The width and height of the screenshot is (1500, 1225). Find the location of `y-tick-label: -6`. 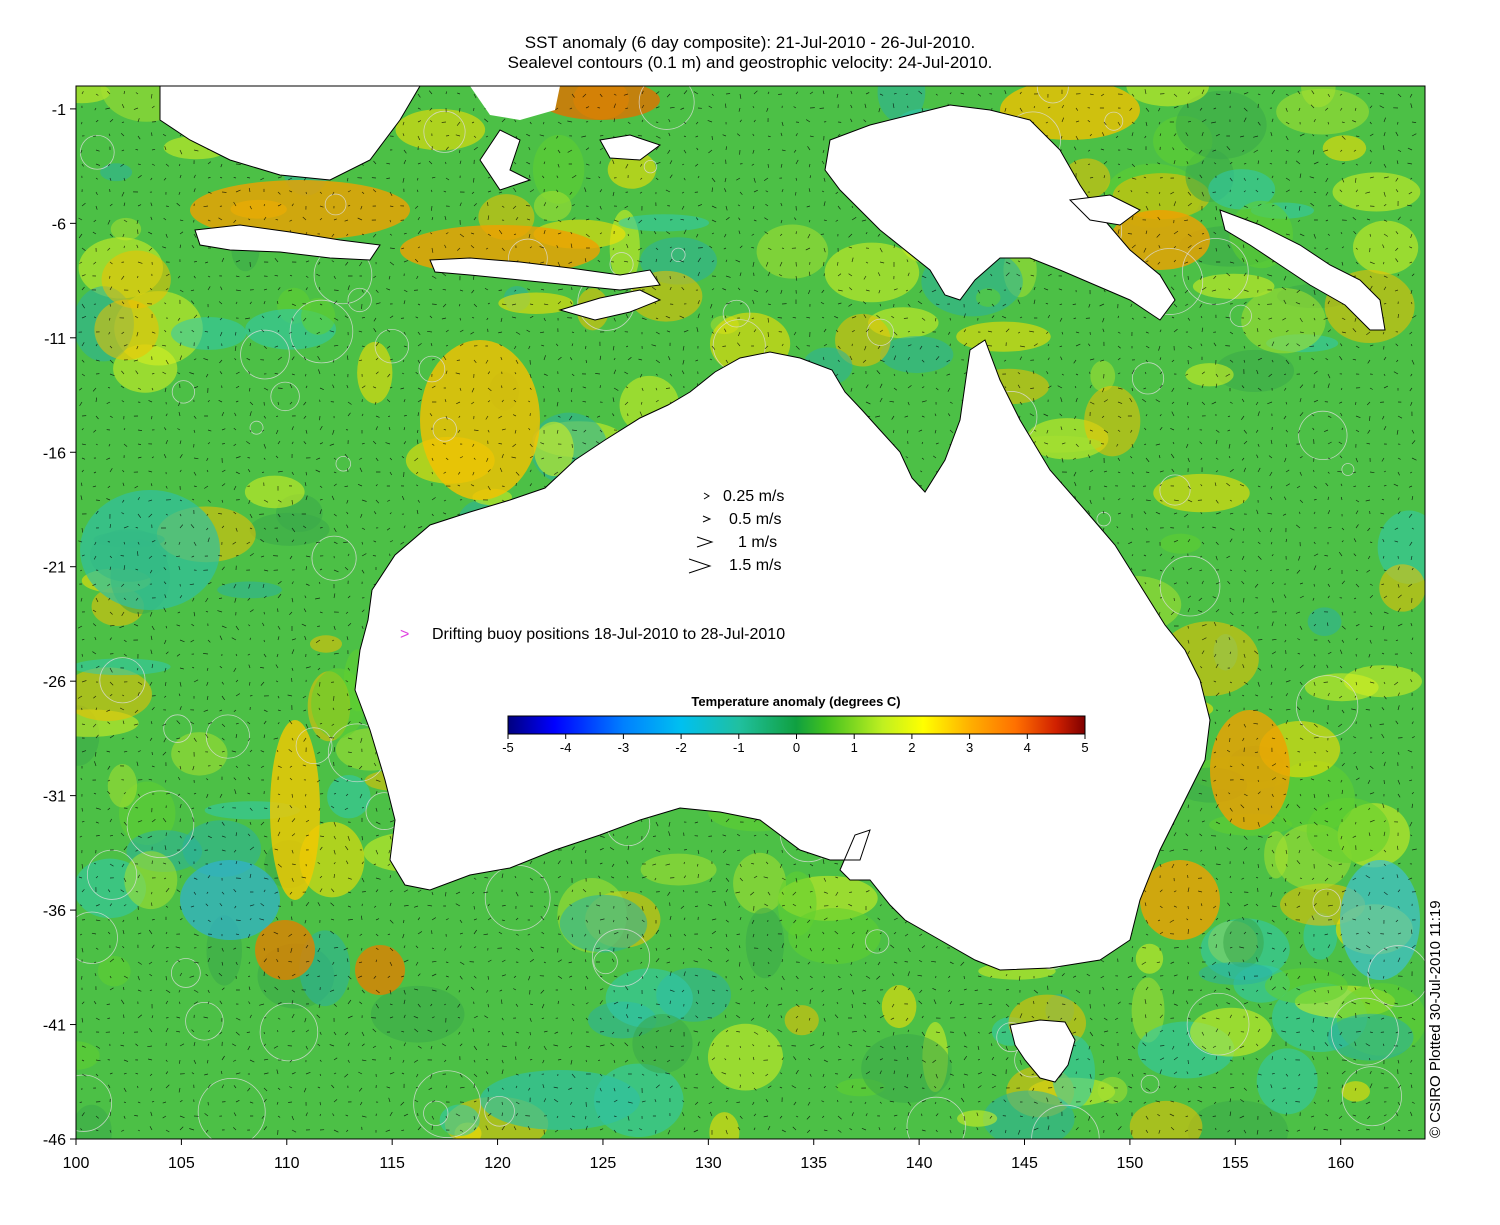

y-tick-label: -6 is located at coordinates (59, 224).